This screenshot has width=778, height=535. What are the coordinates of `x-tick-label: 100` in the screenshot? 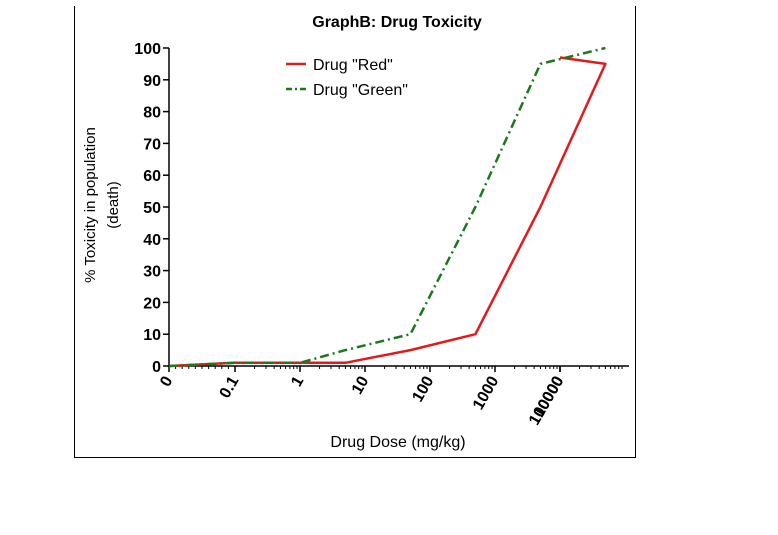 It's located at (423, 389).